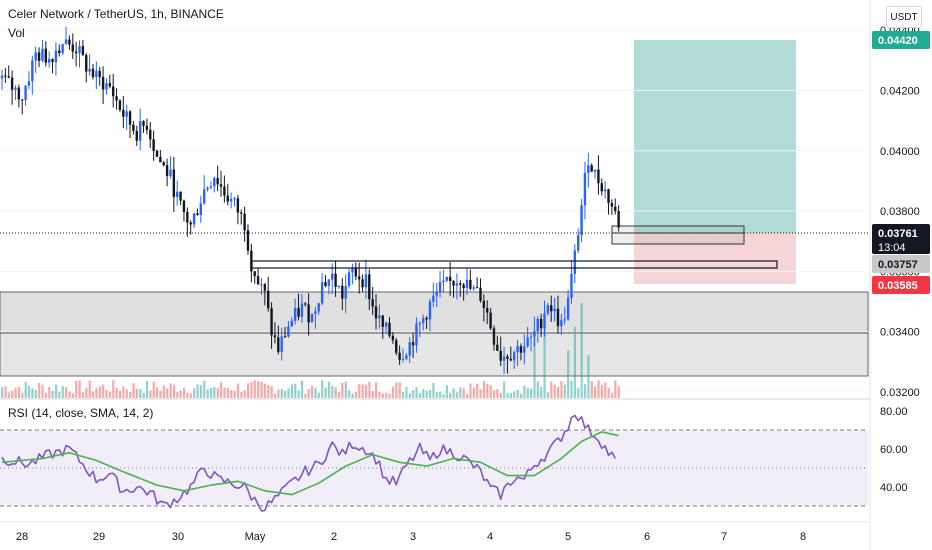 Image resolution: width=932 pixels, height=550 pixels. What do you see at coordinates (901, 264) in the screenshot?
I see `entry-price-badge: 0.03757` at bounding box center [901, 264].